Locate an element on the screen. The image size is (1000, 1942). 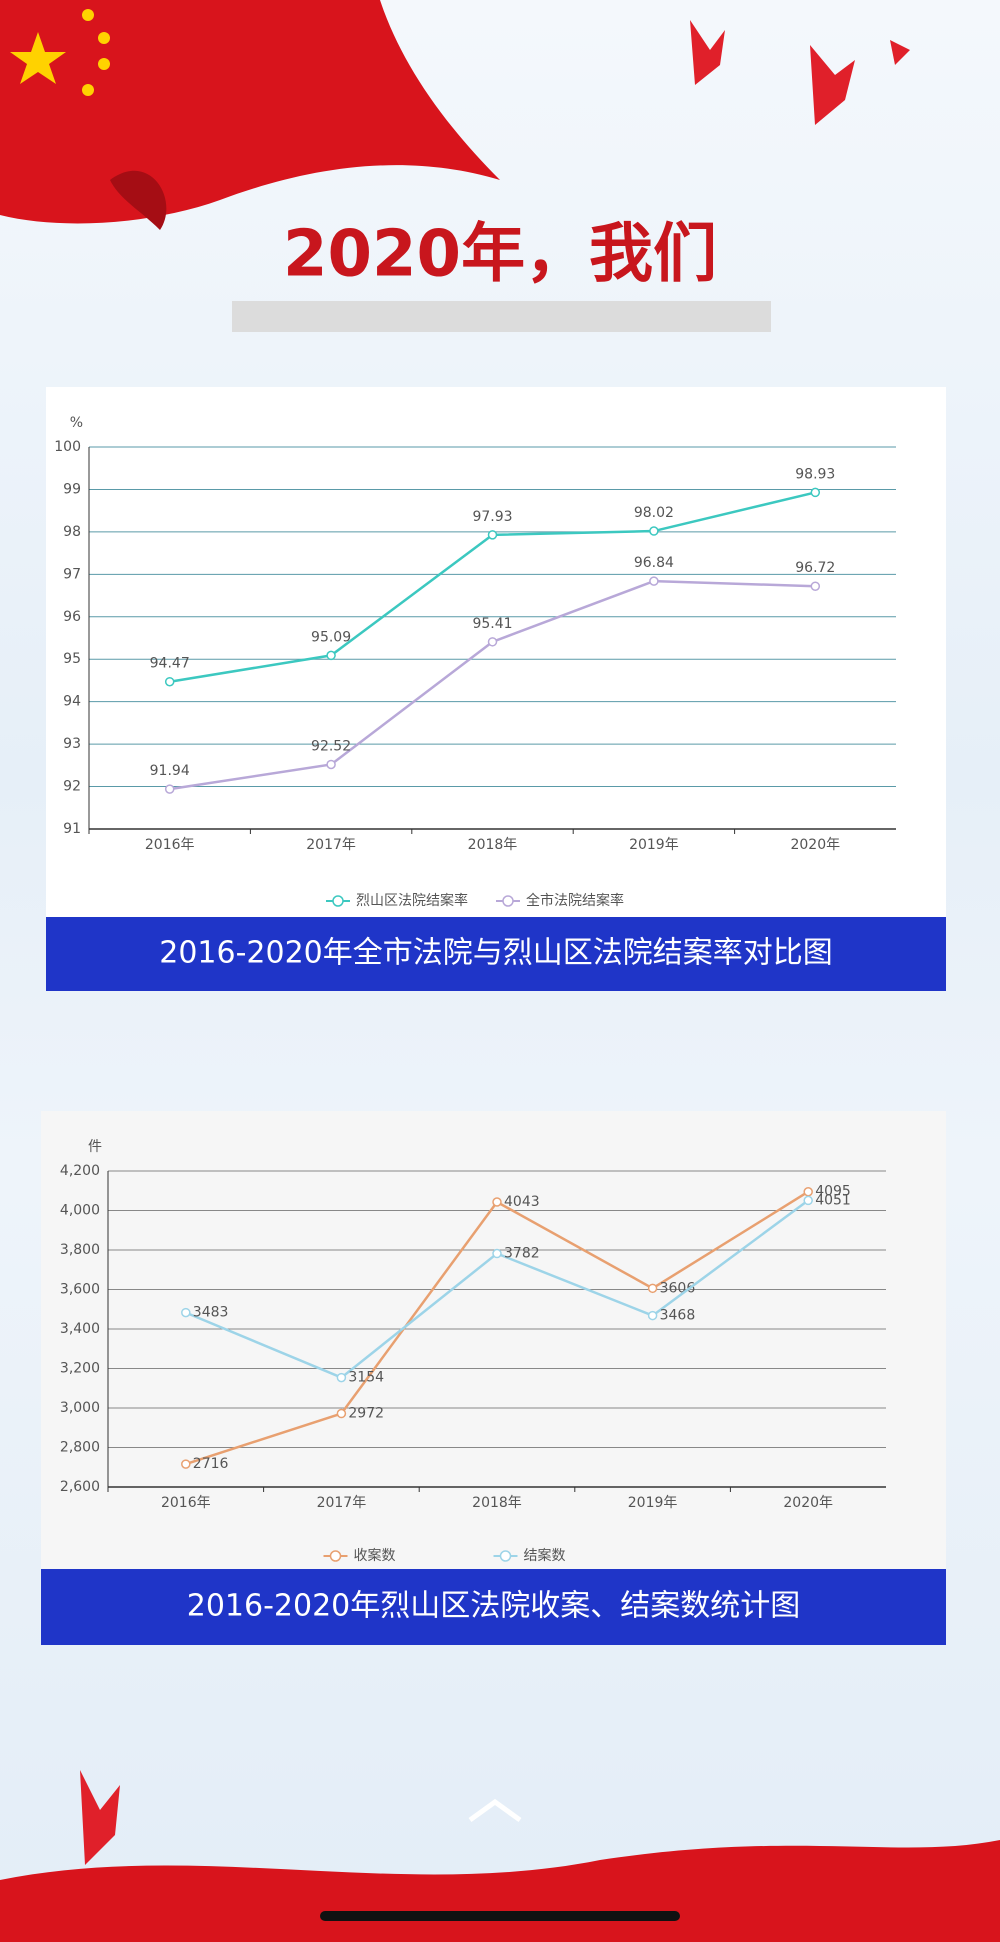
home-indicator is located at coordinates (500, 1916).